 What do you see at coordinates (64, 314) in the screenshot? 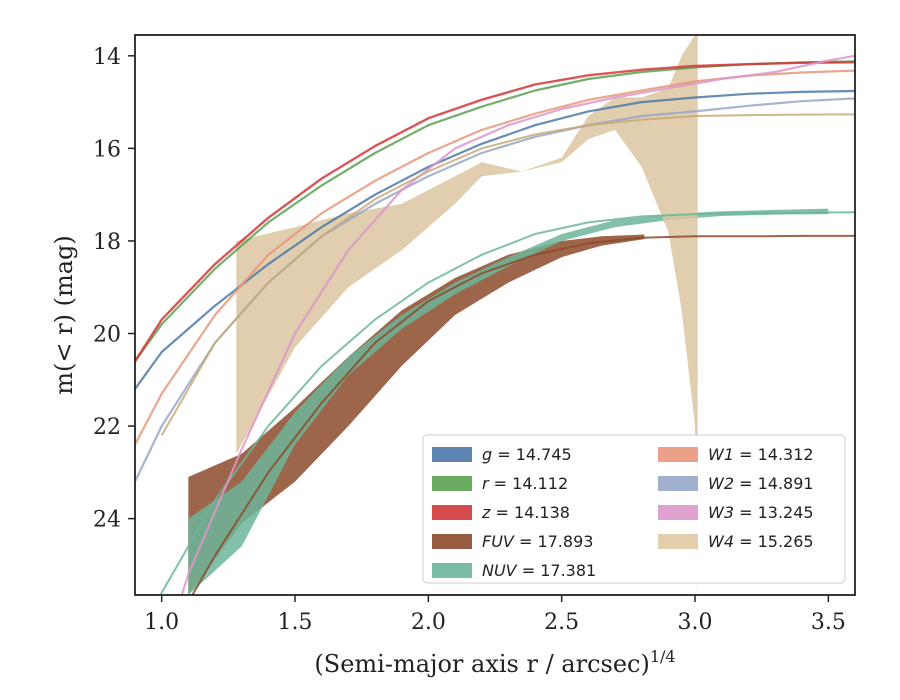
I see `y-axis-label: m(< r) (mag)` at bounding box center [64, 314].